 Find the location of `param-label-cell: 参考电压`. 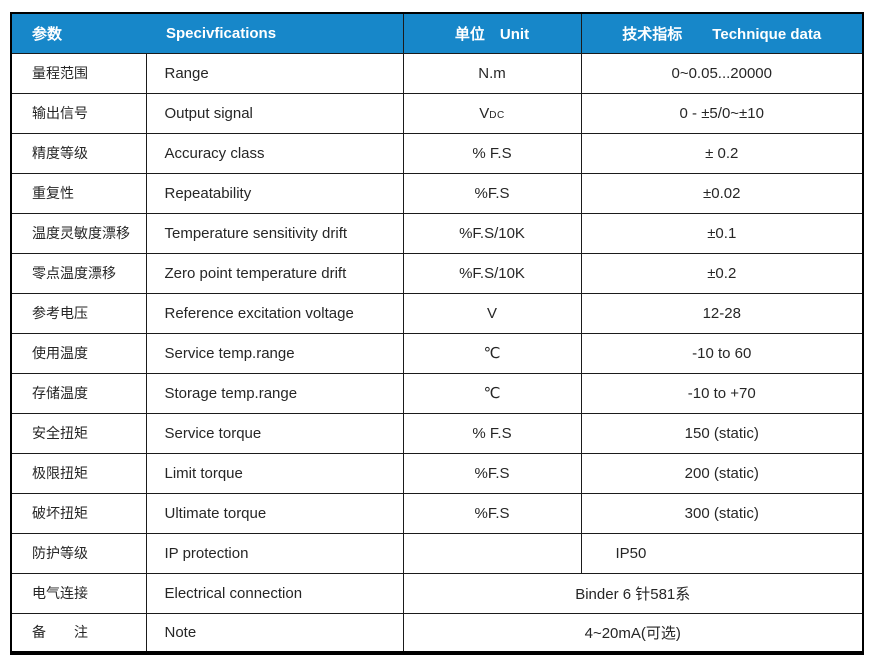

param-label-cell: 参考电压 is located at coordinates (78, 313).